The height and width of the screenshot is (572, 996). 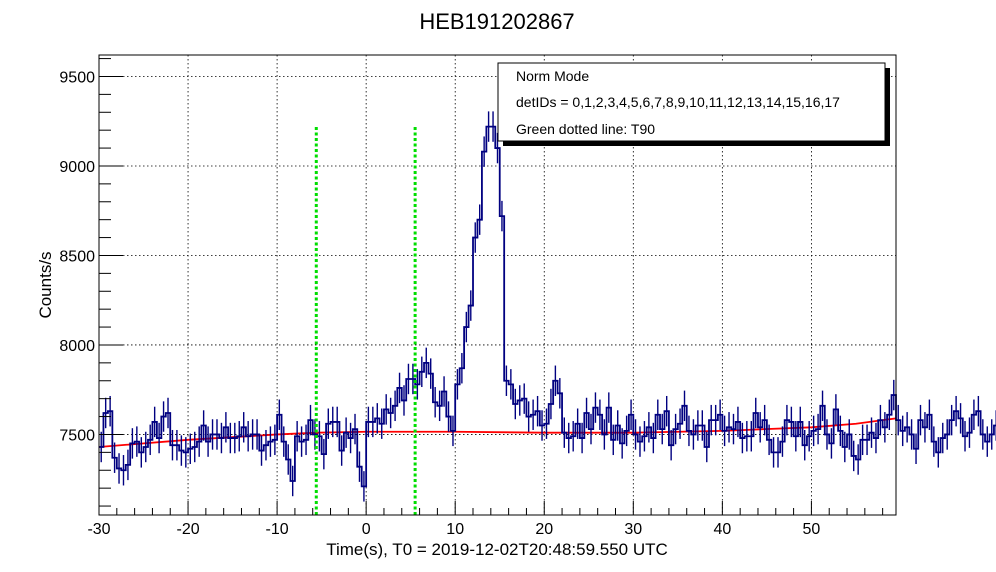 What do you see at coordinates (77, 77) in the screenshot?
I see `y-tick-label: 9500` at bounding box center [77, 77].